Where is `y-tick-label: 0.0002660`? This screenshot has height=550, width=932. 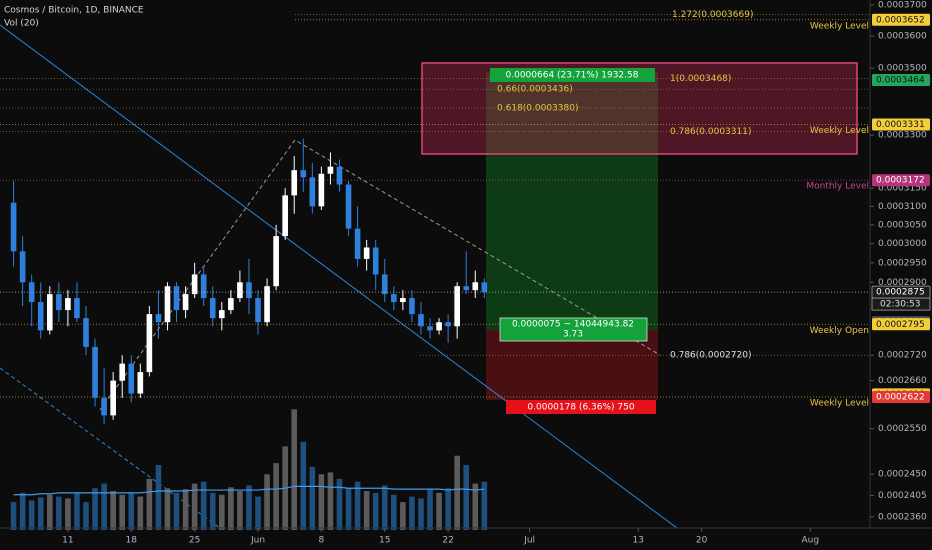 y-tick-label: 0.0002660 is located at coordinates (902, 381).